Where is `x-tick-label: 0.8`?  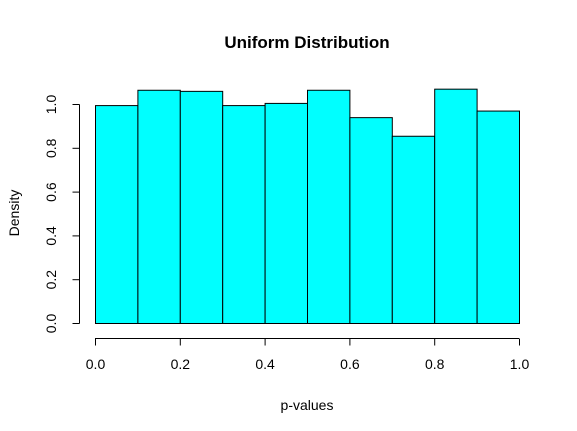
x-tick-label: 0.8 is located at coordinates (435, 364).